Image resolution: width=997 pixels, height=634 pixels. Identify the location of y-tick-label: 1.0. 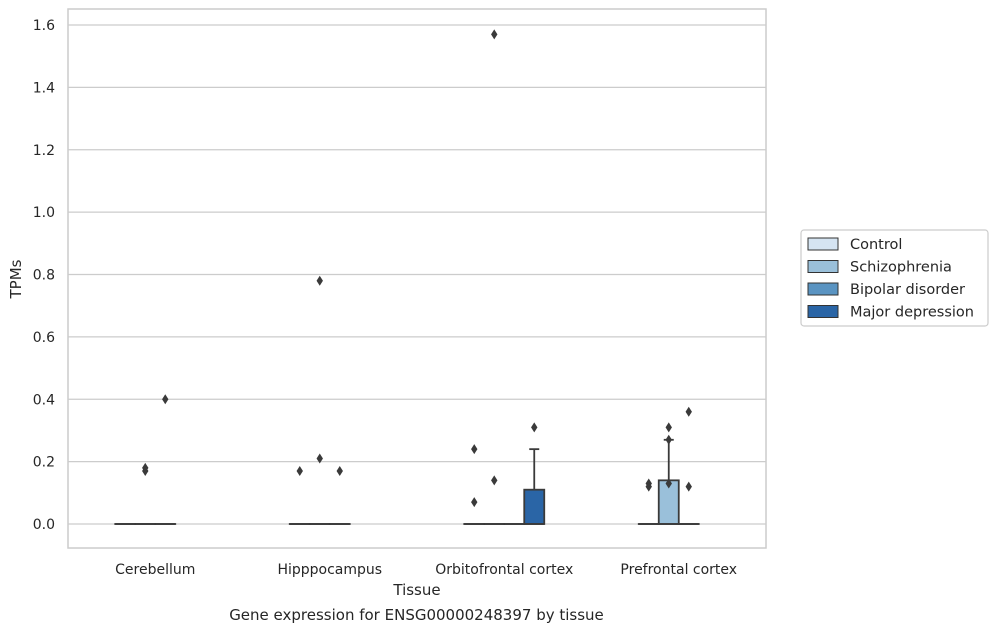
(44, 213).